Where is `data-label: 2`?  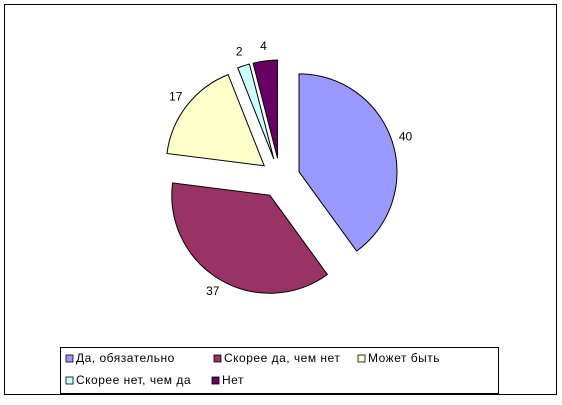 data-label: 2 is located at coordinates (239, 52).